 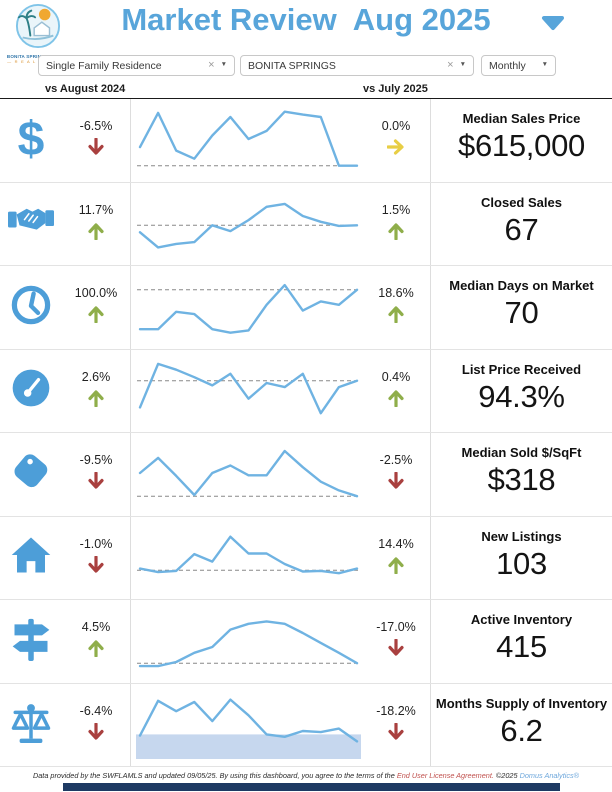 What do you see at coordinates (96, 209) in the screenshot?
I see `yoy-percent: 11.7%` at bounding box center [96, 209].